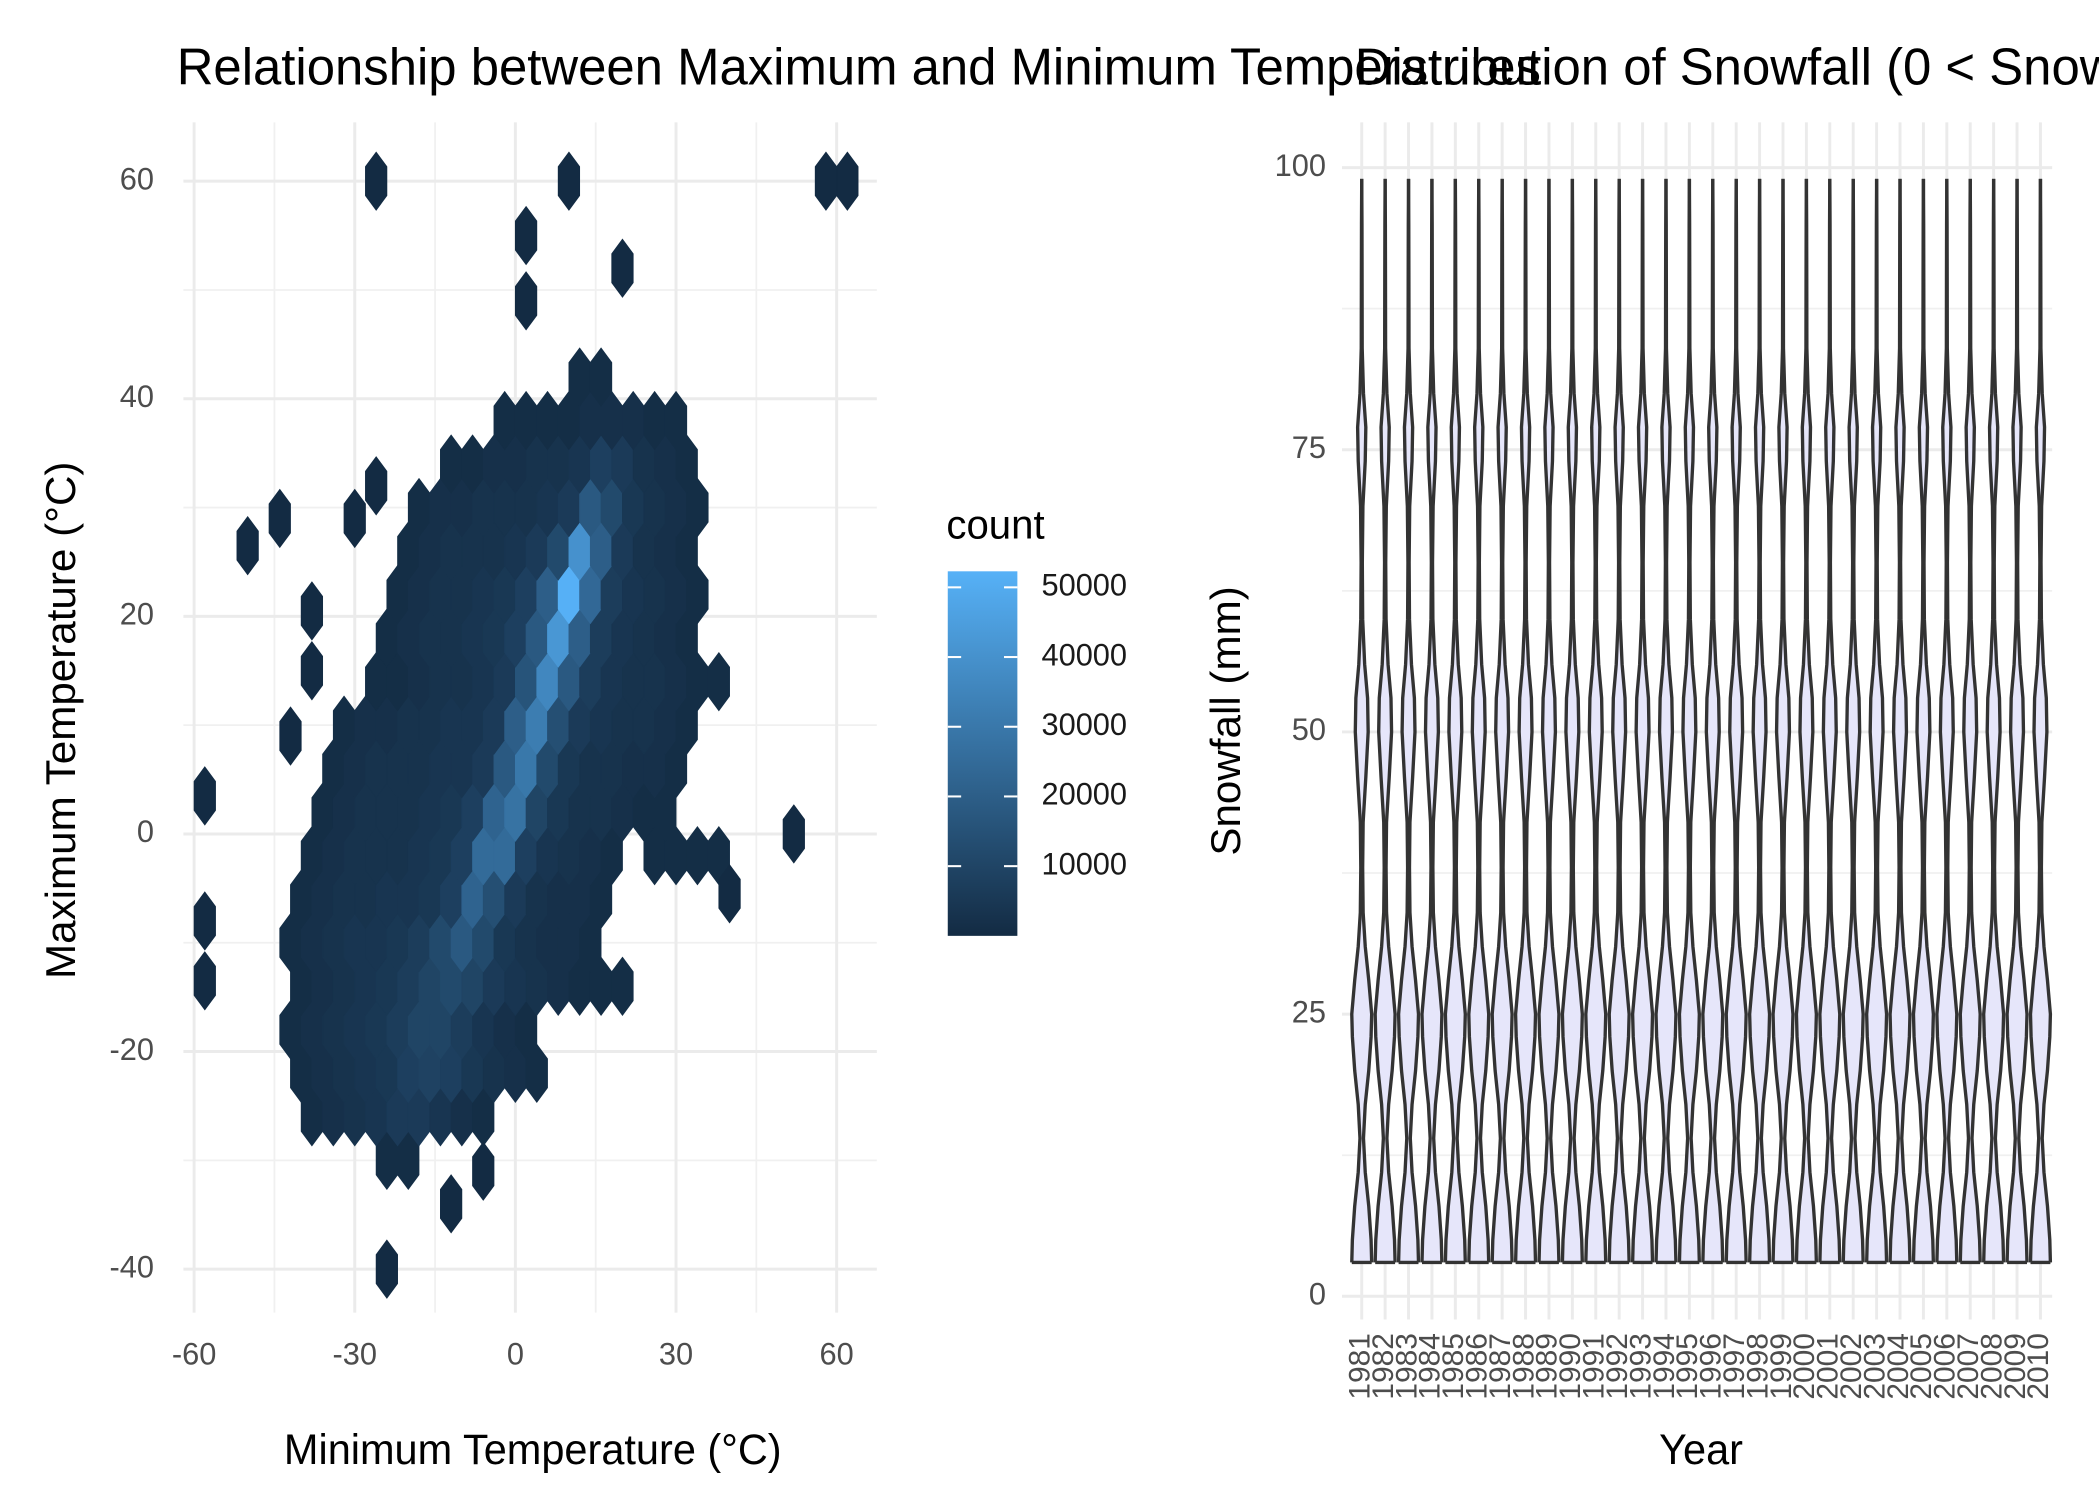 This screenshot has height=1499, width=2099. Describe the element at coordinates (1734, 1366) in the screenshot. I see `x-tick-label: 1997` at that location.